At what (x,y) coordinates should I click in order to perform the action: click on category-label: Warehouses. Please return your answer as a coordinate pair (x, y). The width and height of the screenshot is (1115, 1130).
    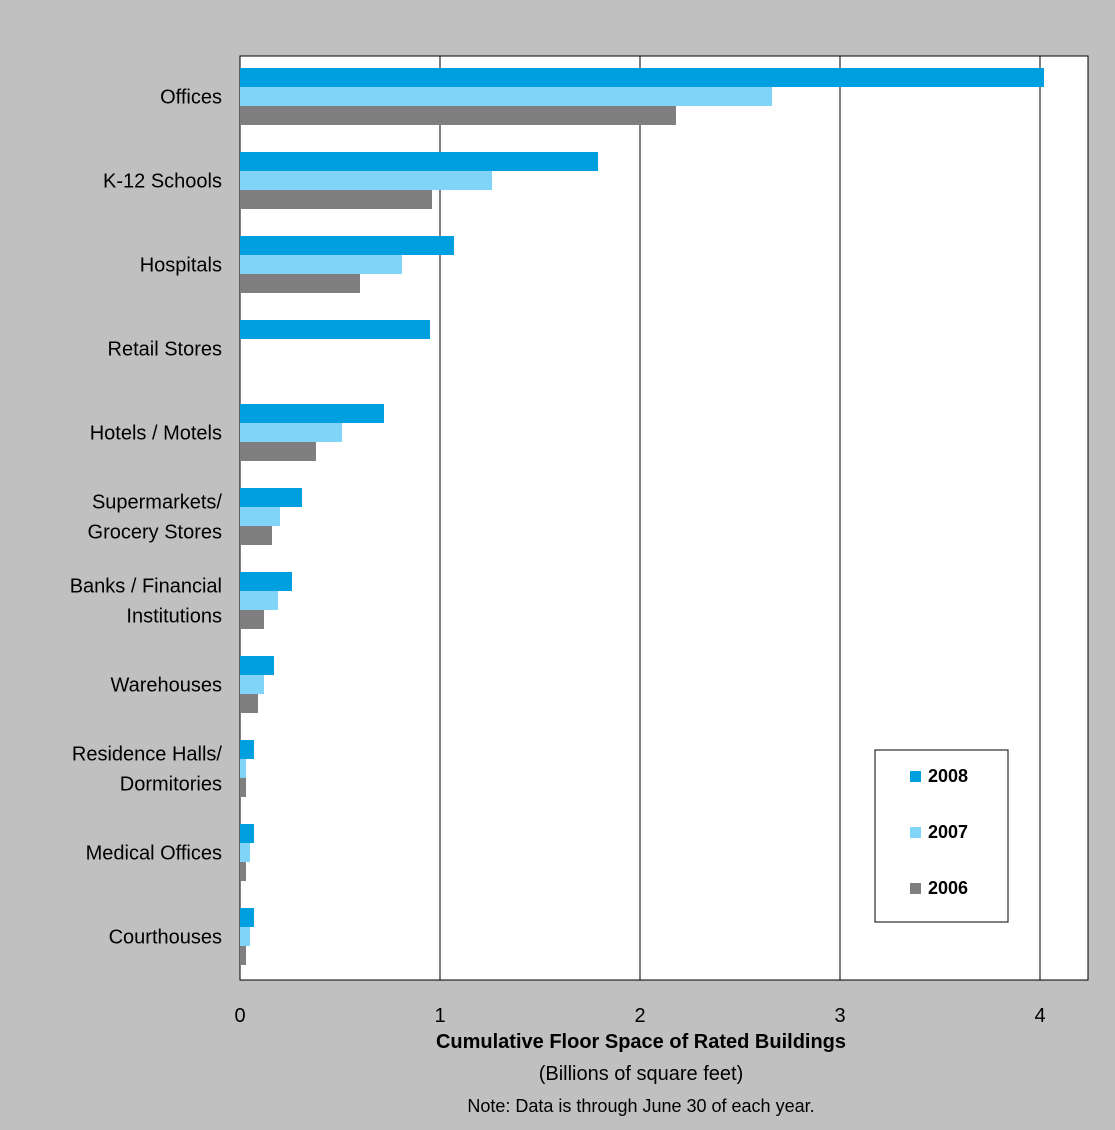
    Looking at the image, I should click on (166, 686).